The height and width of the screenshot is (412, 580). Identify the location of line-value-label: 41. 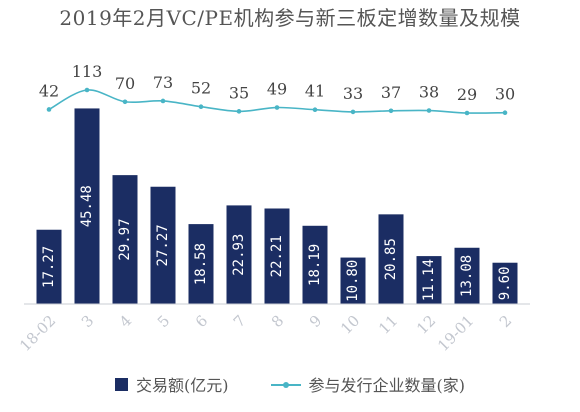
(315, 91).